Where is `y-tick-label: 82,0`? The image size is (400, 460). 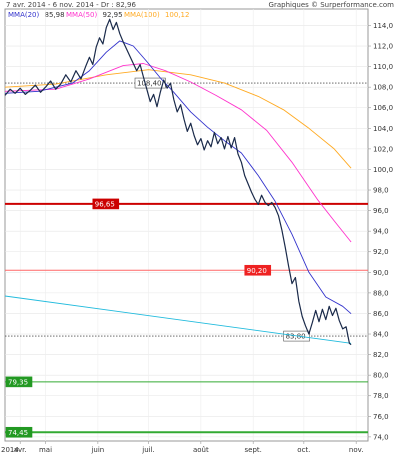
y-tick-label: 82,0 is located at coordinates (381, 355).